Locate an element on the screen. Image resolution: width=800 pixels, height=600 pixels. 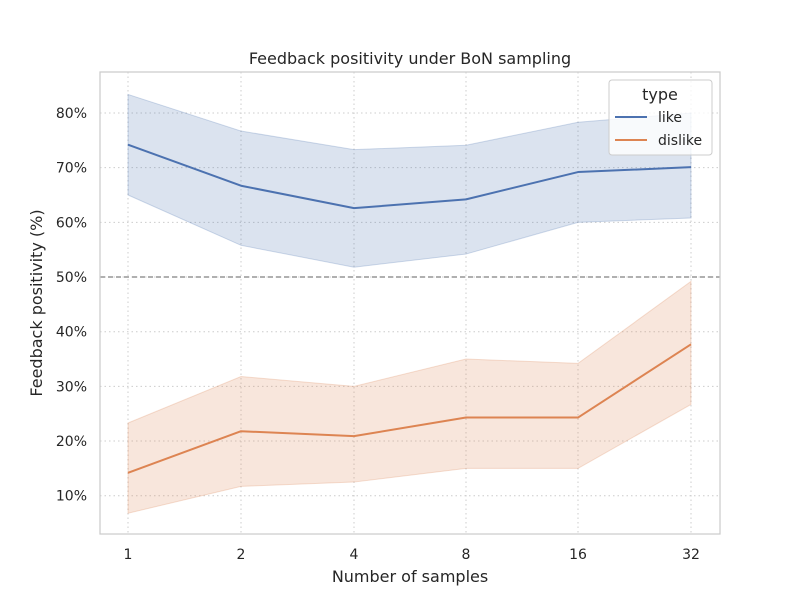
legend-title: type is located at coordinates (660, 94).